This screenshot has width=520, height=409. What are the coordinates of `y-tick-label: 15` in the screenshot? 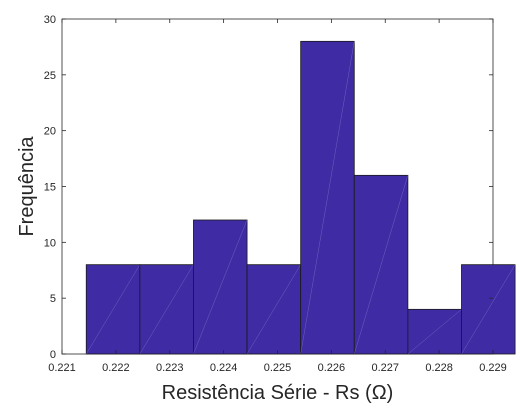 It's located at (50, 188).